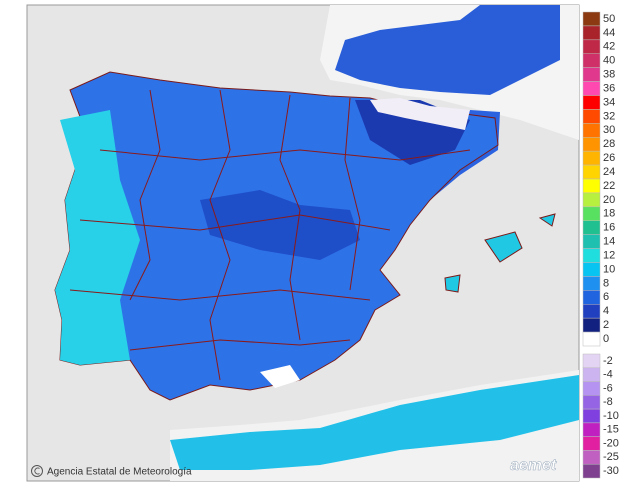 The width and height of the screenshot is (630, 500). What do you see at coordinates (611, 457) in the screenshot?
I see `legend-label: -25` at bounding box center [611, 457].